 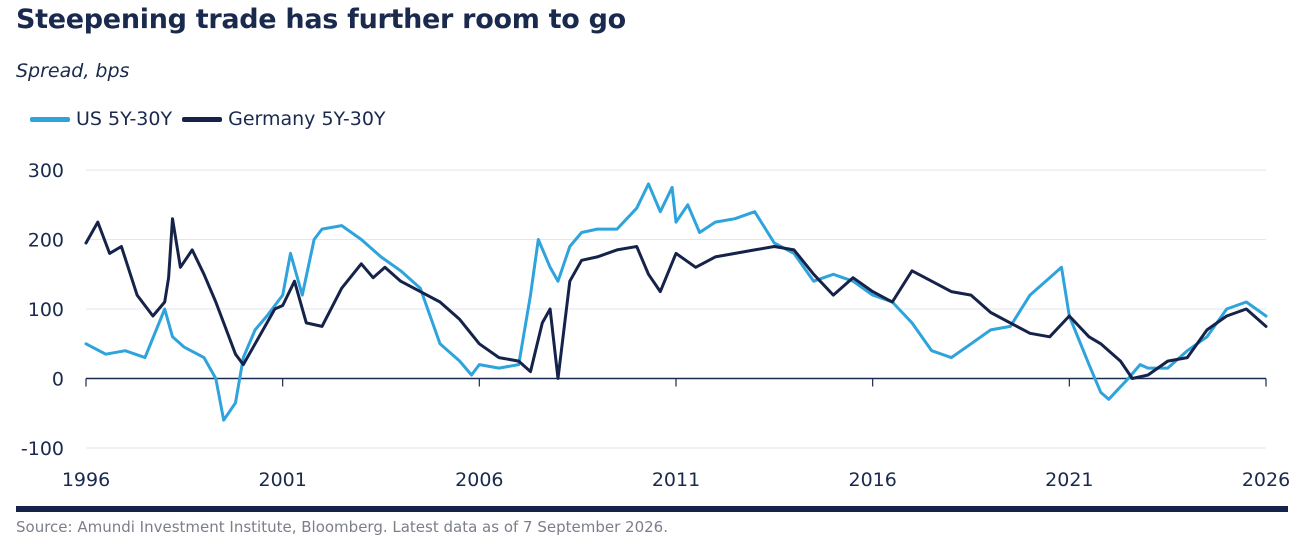 What do you see at coordinates (124, 119) in the screenshot?
I see `legend-label-us: US 5Y-30Y` at bounding box center [124, 119].